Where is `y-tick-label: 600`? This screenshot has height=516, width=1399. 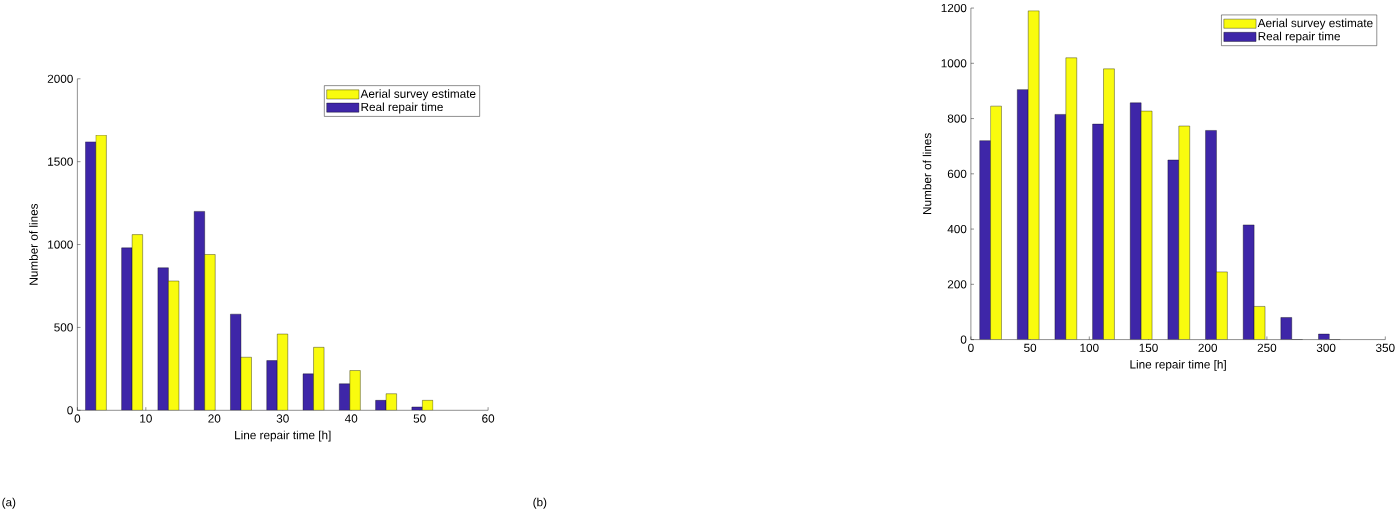
y-tick-label: 600 is located at coordinates (957, 173).